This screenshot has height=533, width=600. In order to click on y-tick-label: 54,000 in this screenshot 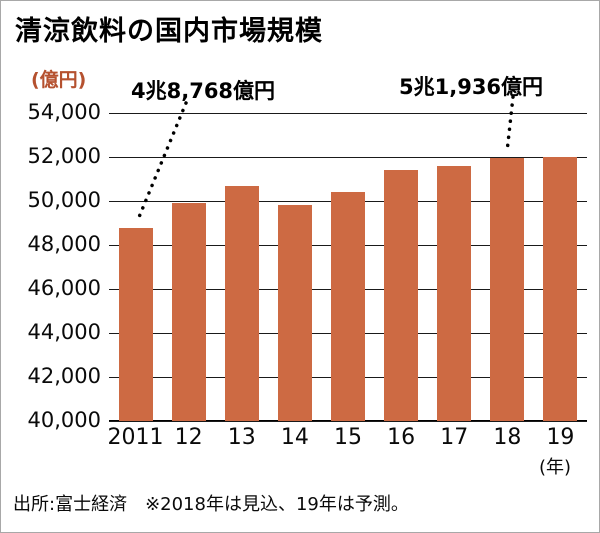, I will do `click(64, 112)`.